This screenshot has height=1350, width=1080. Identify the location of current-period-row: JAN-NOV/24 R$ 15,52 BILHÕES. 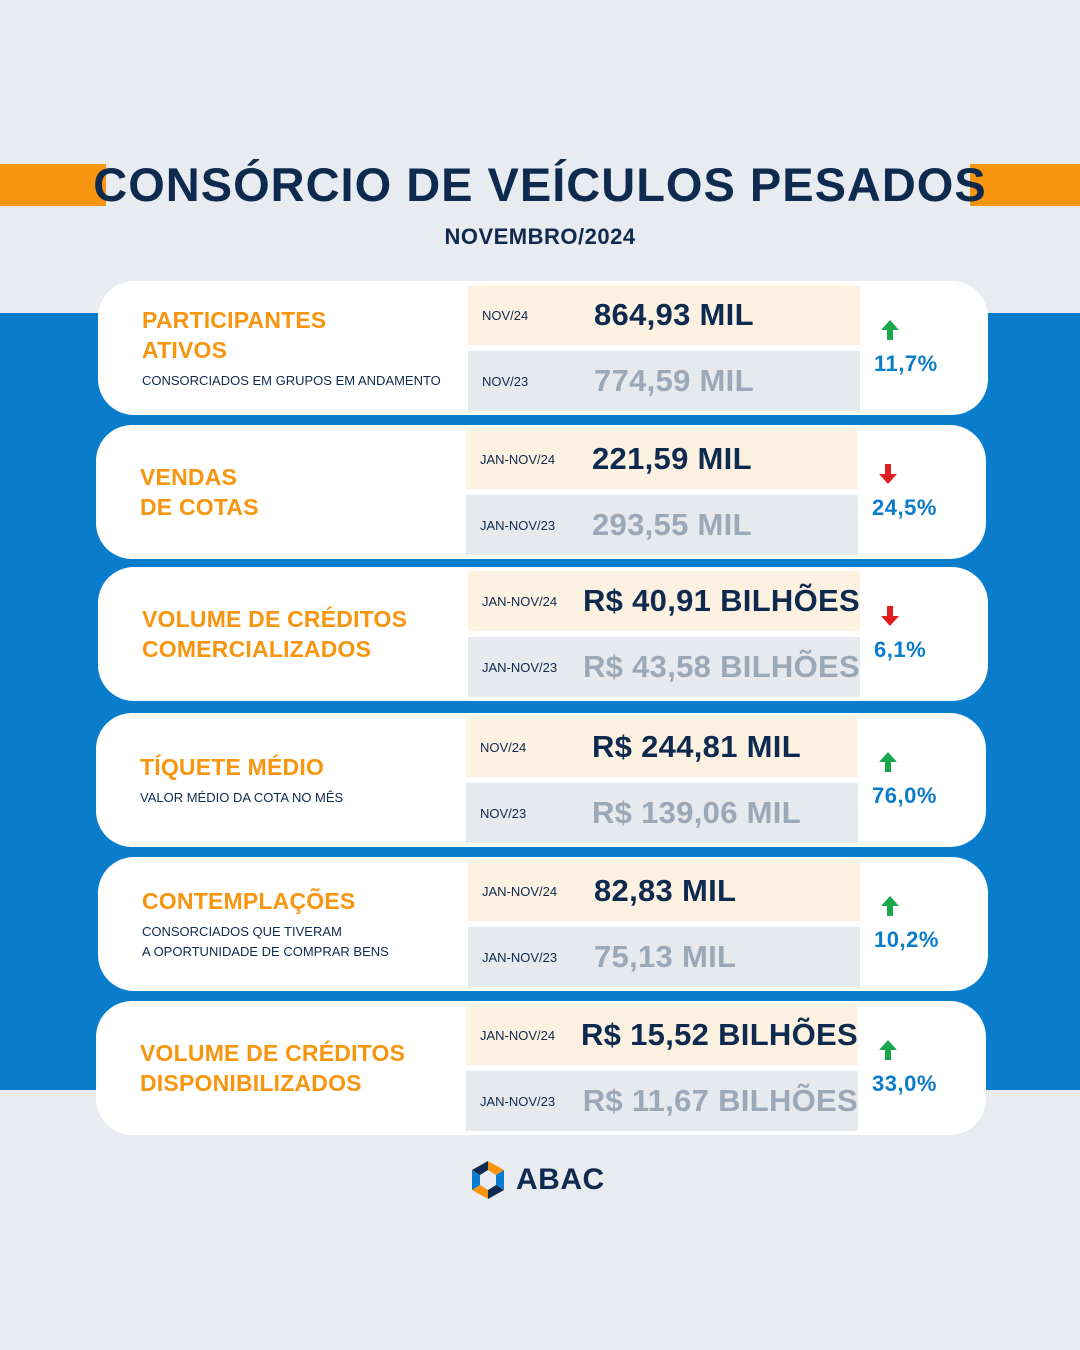
(662, 1035).